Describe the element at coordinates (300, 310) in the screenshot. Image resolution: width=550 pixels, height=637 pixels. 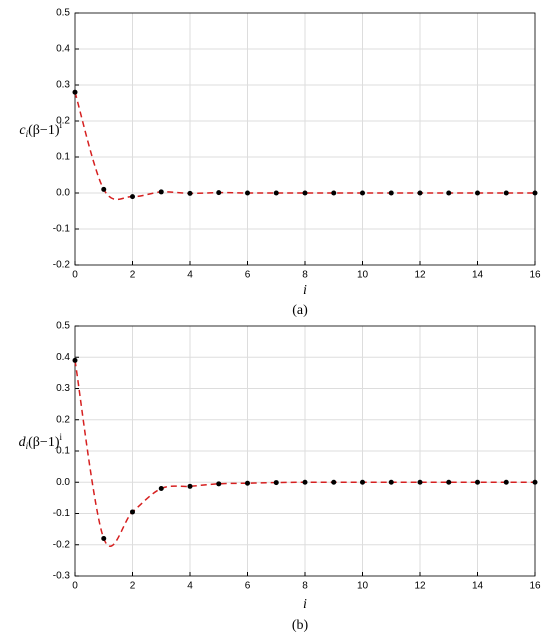
I see `caption: (a)` at that location.